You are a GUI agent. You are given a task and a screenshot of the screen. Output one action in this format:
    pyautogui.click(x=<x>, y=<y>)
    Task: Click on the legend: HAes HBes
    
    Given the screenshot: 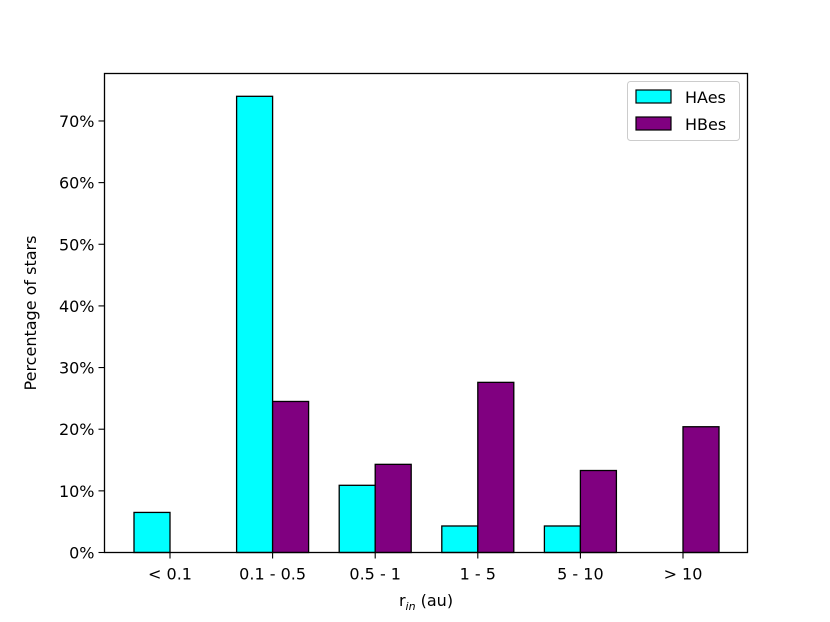 What is the action you would take?
    pyautogui.click(x=683, y=111)
    